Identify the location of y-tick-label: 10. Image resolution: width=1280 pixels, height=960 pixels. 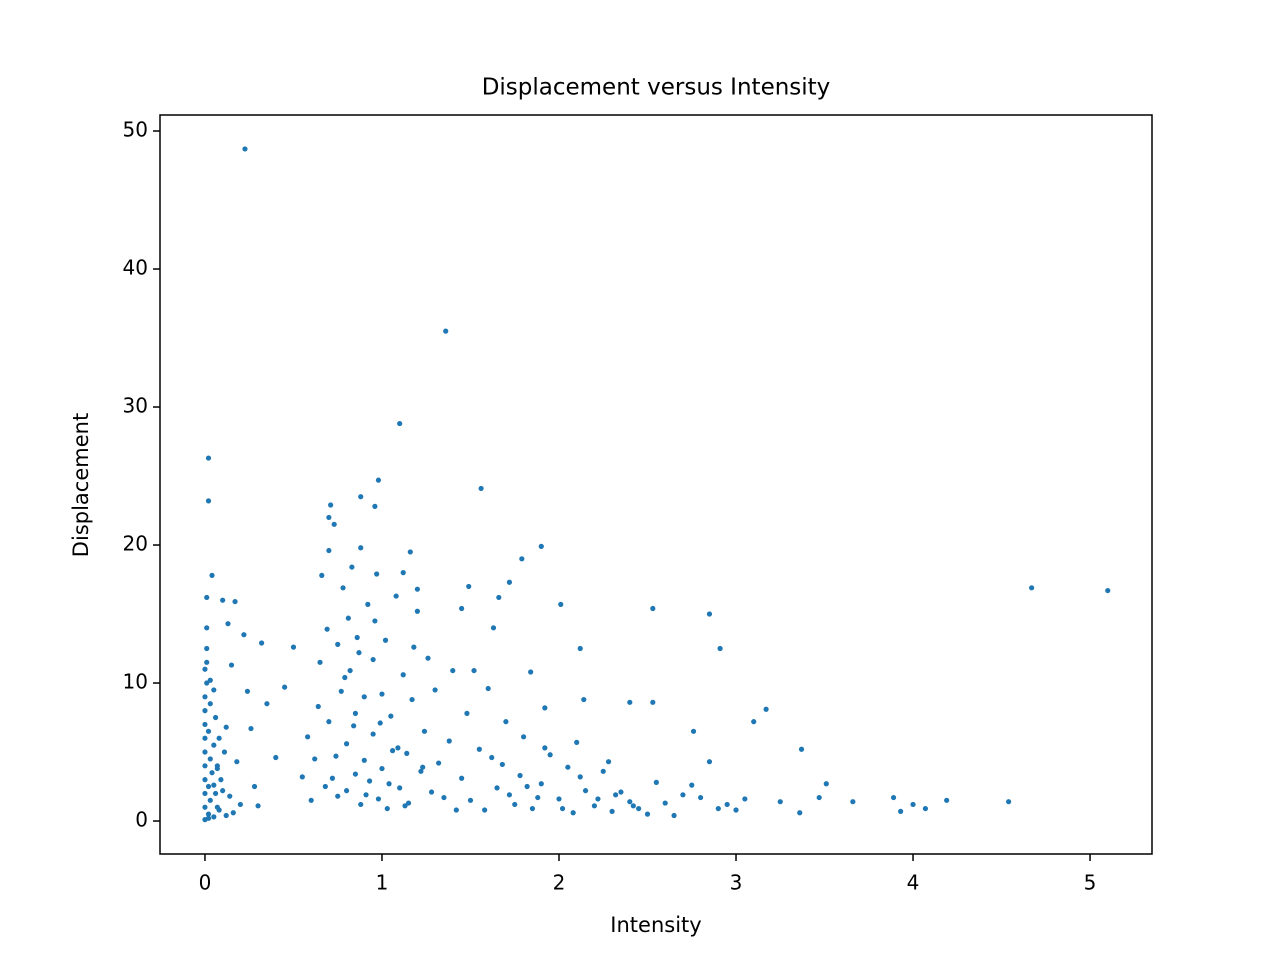
(135, 682).